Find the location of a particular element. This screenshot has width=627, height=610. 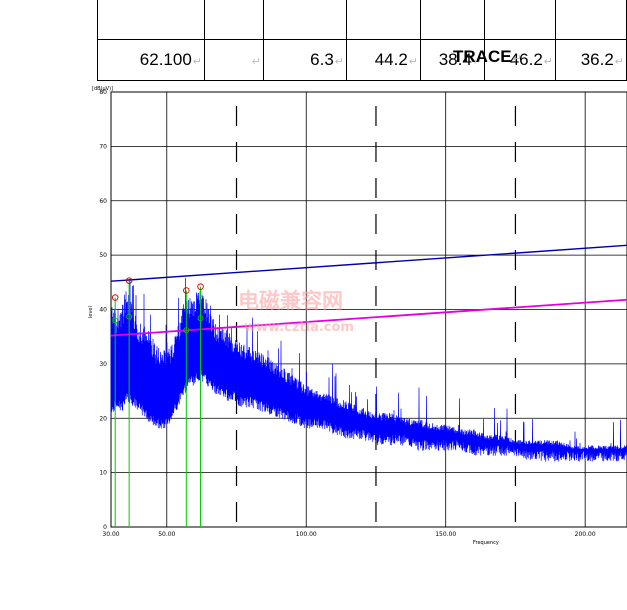

chart-limit-lines is located at coordinates (368, 290).